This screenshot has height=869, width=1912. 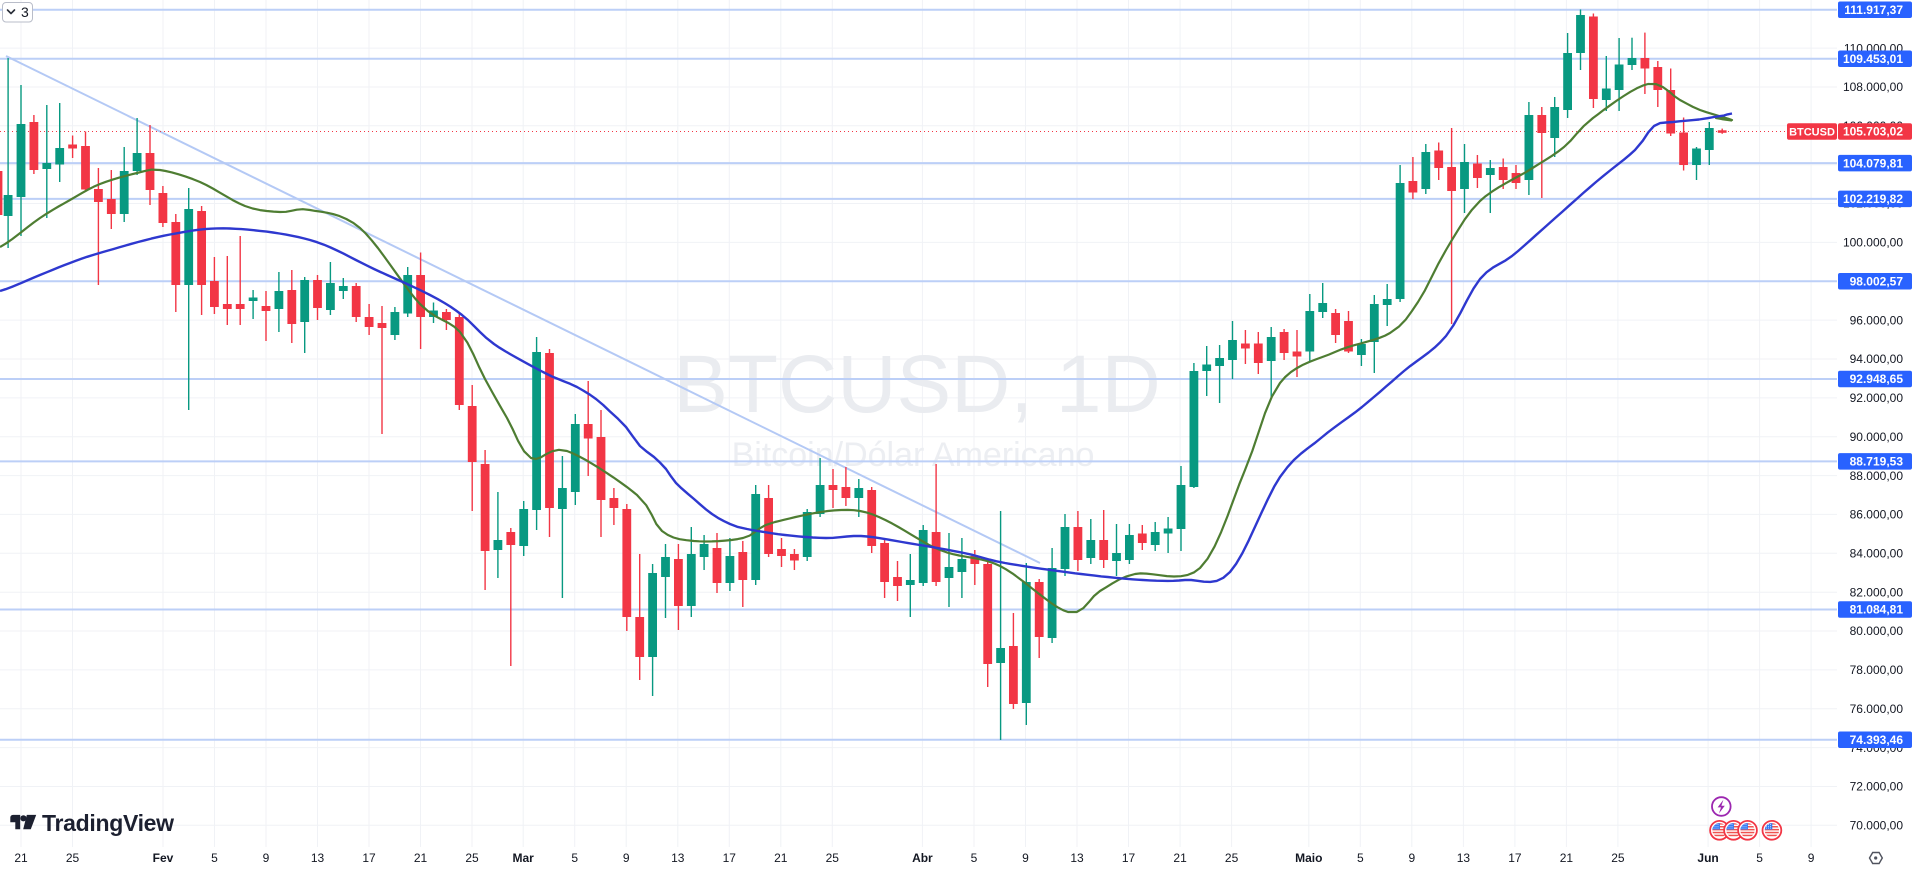 What do you see at coordinates (1873, 87) in the screenshot?
I see `svg-text: 108.000,00` at bounding box center [1873, 87].